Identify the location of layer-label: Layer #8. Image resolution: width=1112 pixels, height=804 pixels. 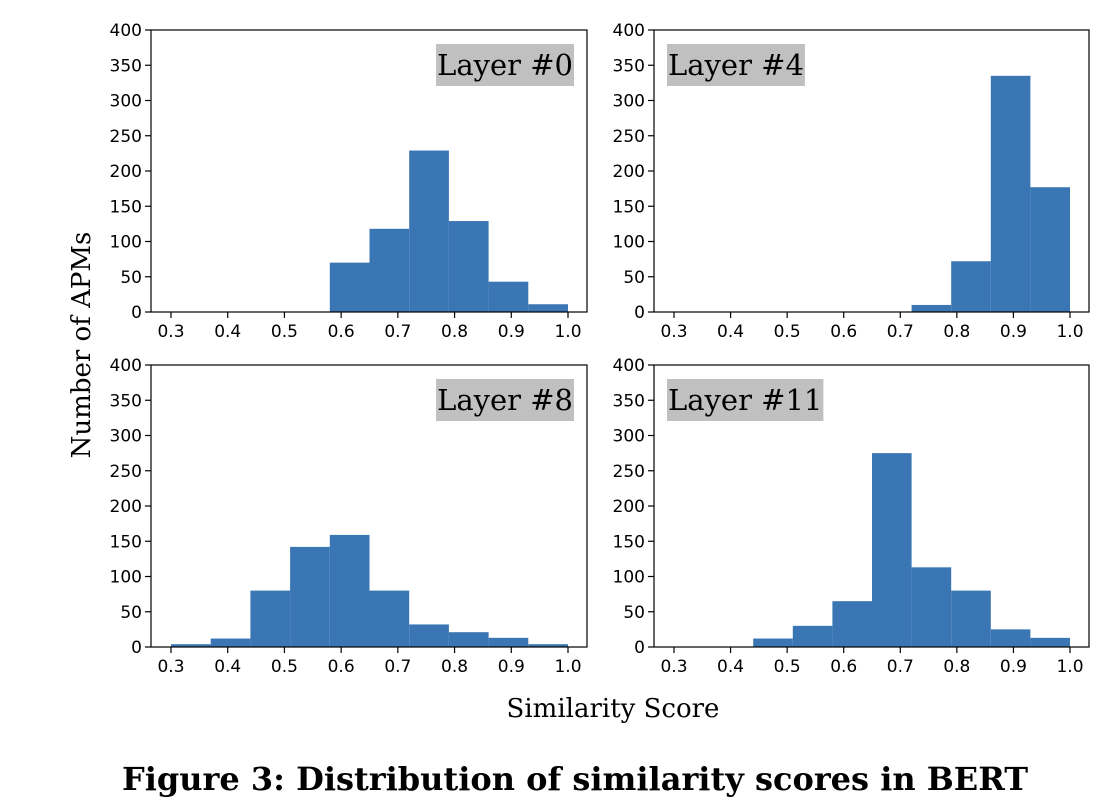
(505, 400).